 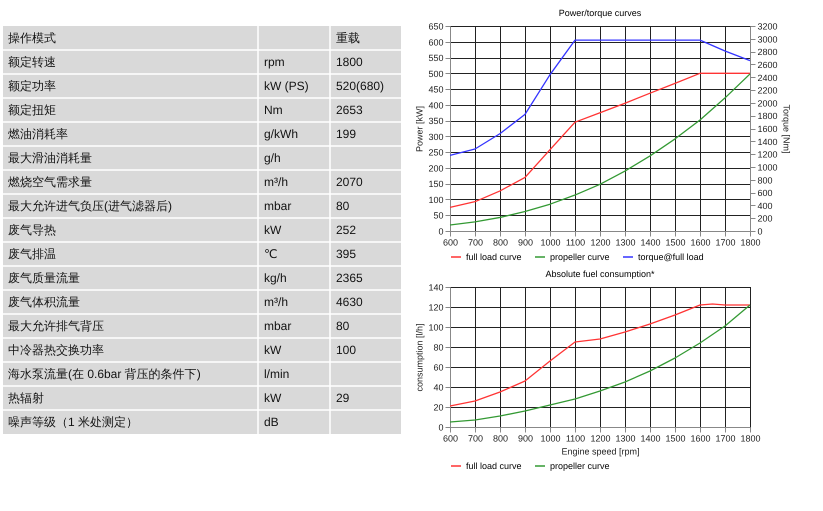 I want to click on y-tick-label: 40, so click(x=438, y=387).